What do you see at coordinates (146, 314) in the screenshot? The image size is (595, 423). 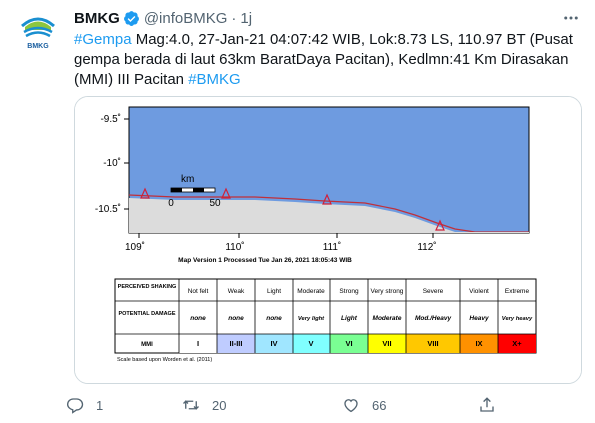 I see `row-header-damage: POTENTIAL DAMAGE` at bounding box center [146, 314].